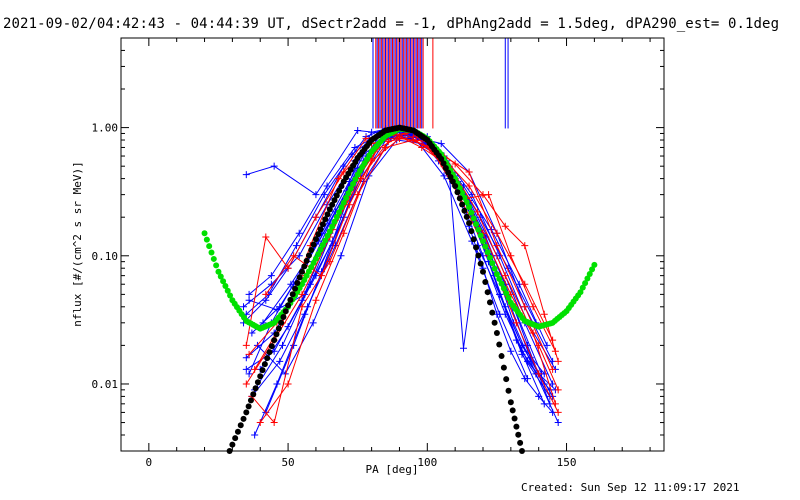 The width and height of the screenshot is (800, 500). What do you see at coordinates (392, 469) in the screenshot?
I see `x-axis-label: PA [deg]` at bounding box center [392, 469].